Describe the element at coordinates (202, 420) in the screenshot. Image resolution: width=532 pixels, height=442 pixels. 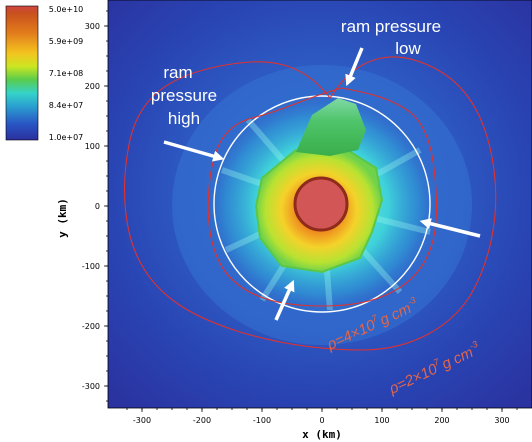
I see `x-tick-label: -200` at that location.